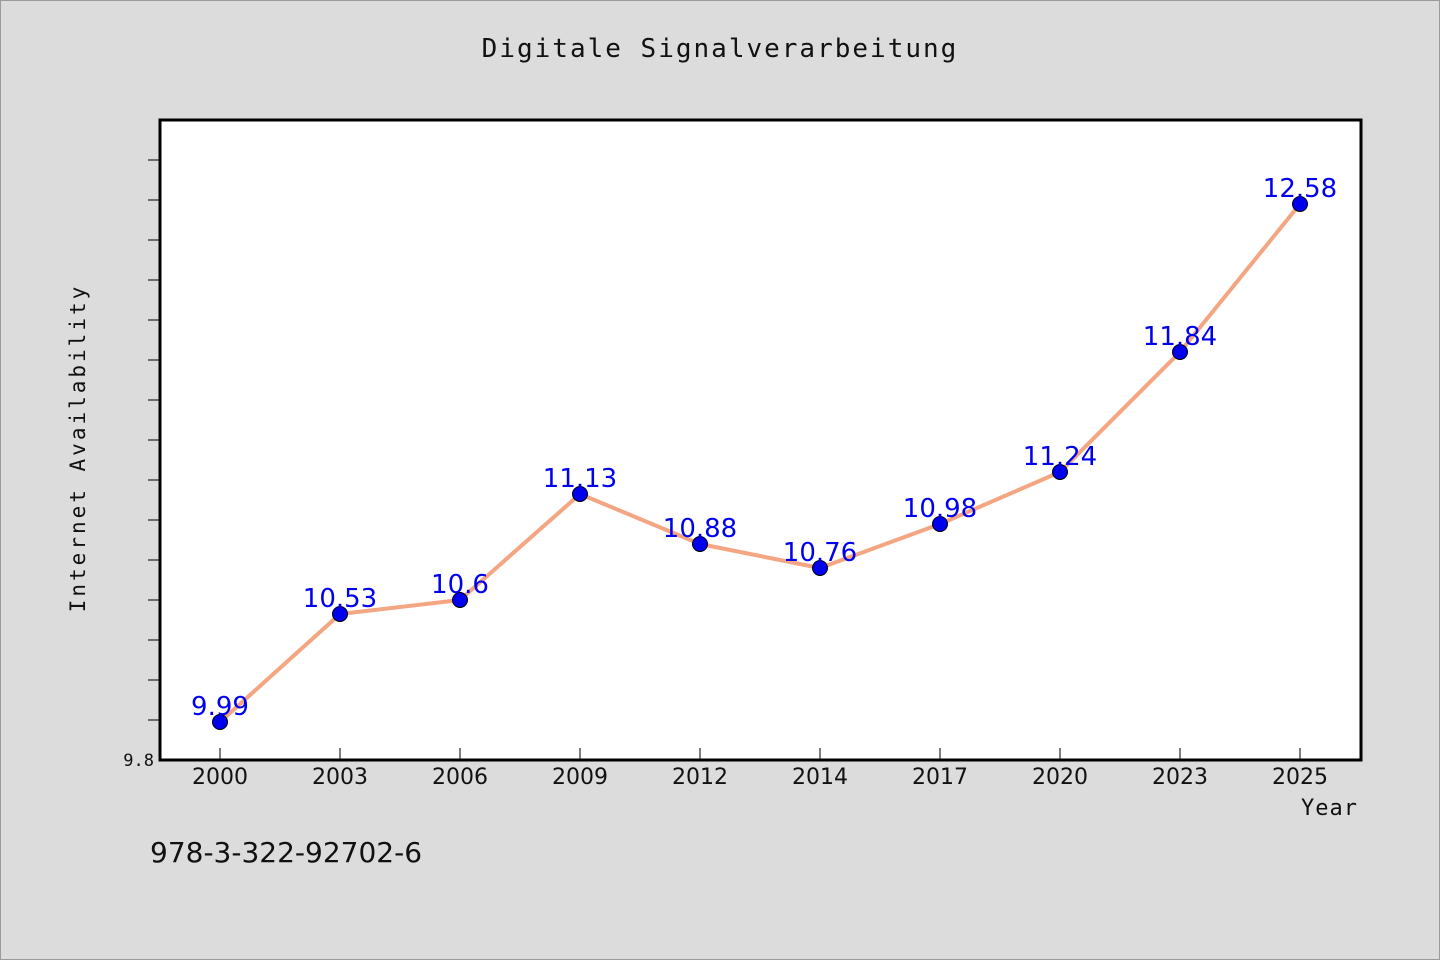 This screenshot has height=960, width=1440. I want to click on data-label: 11.13, so click(580, 479).